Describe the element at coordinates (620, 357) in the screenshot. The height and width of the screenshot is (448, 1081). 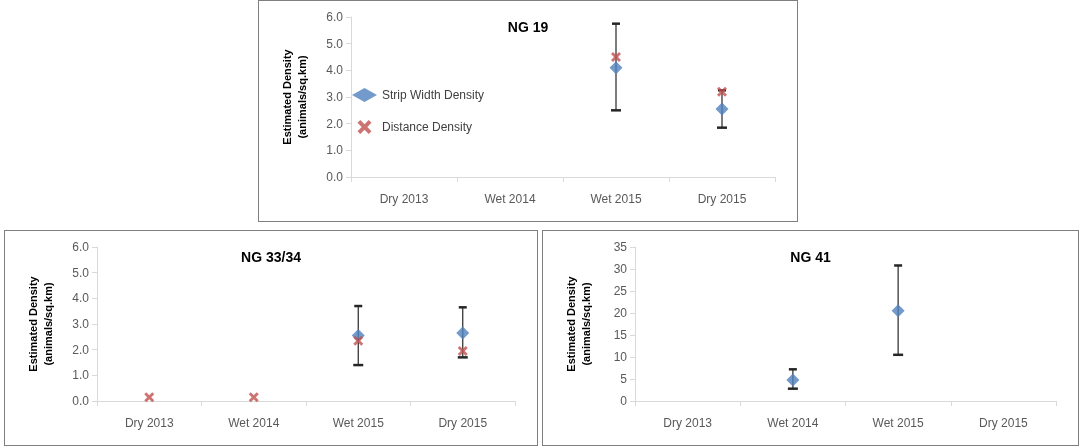
I see `y-tick-label: 10` at that location.